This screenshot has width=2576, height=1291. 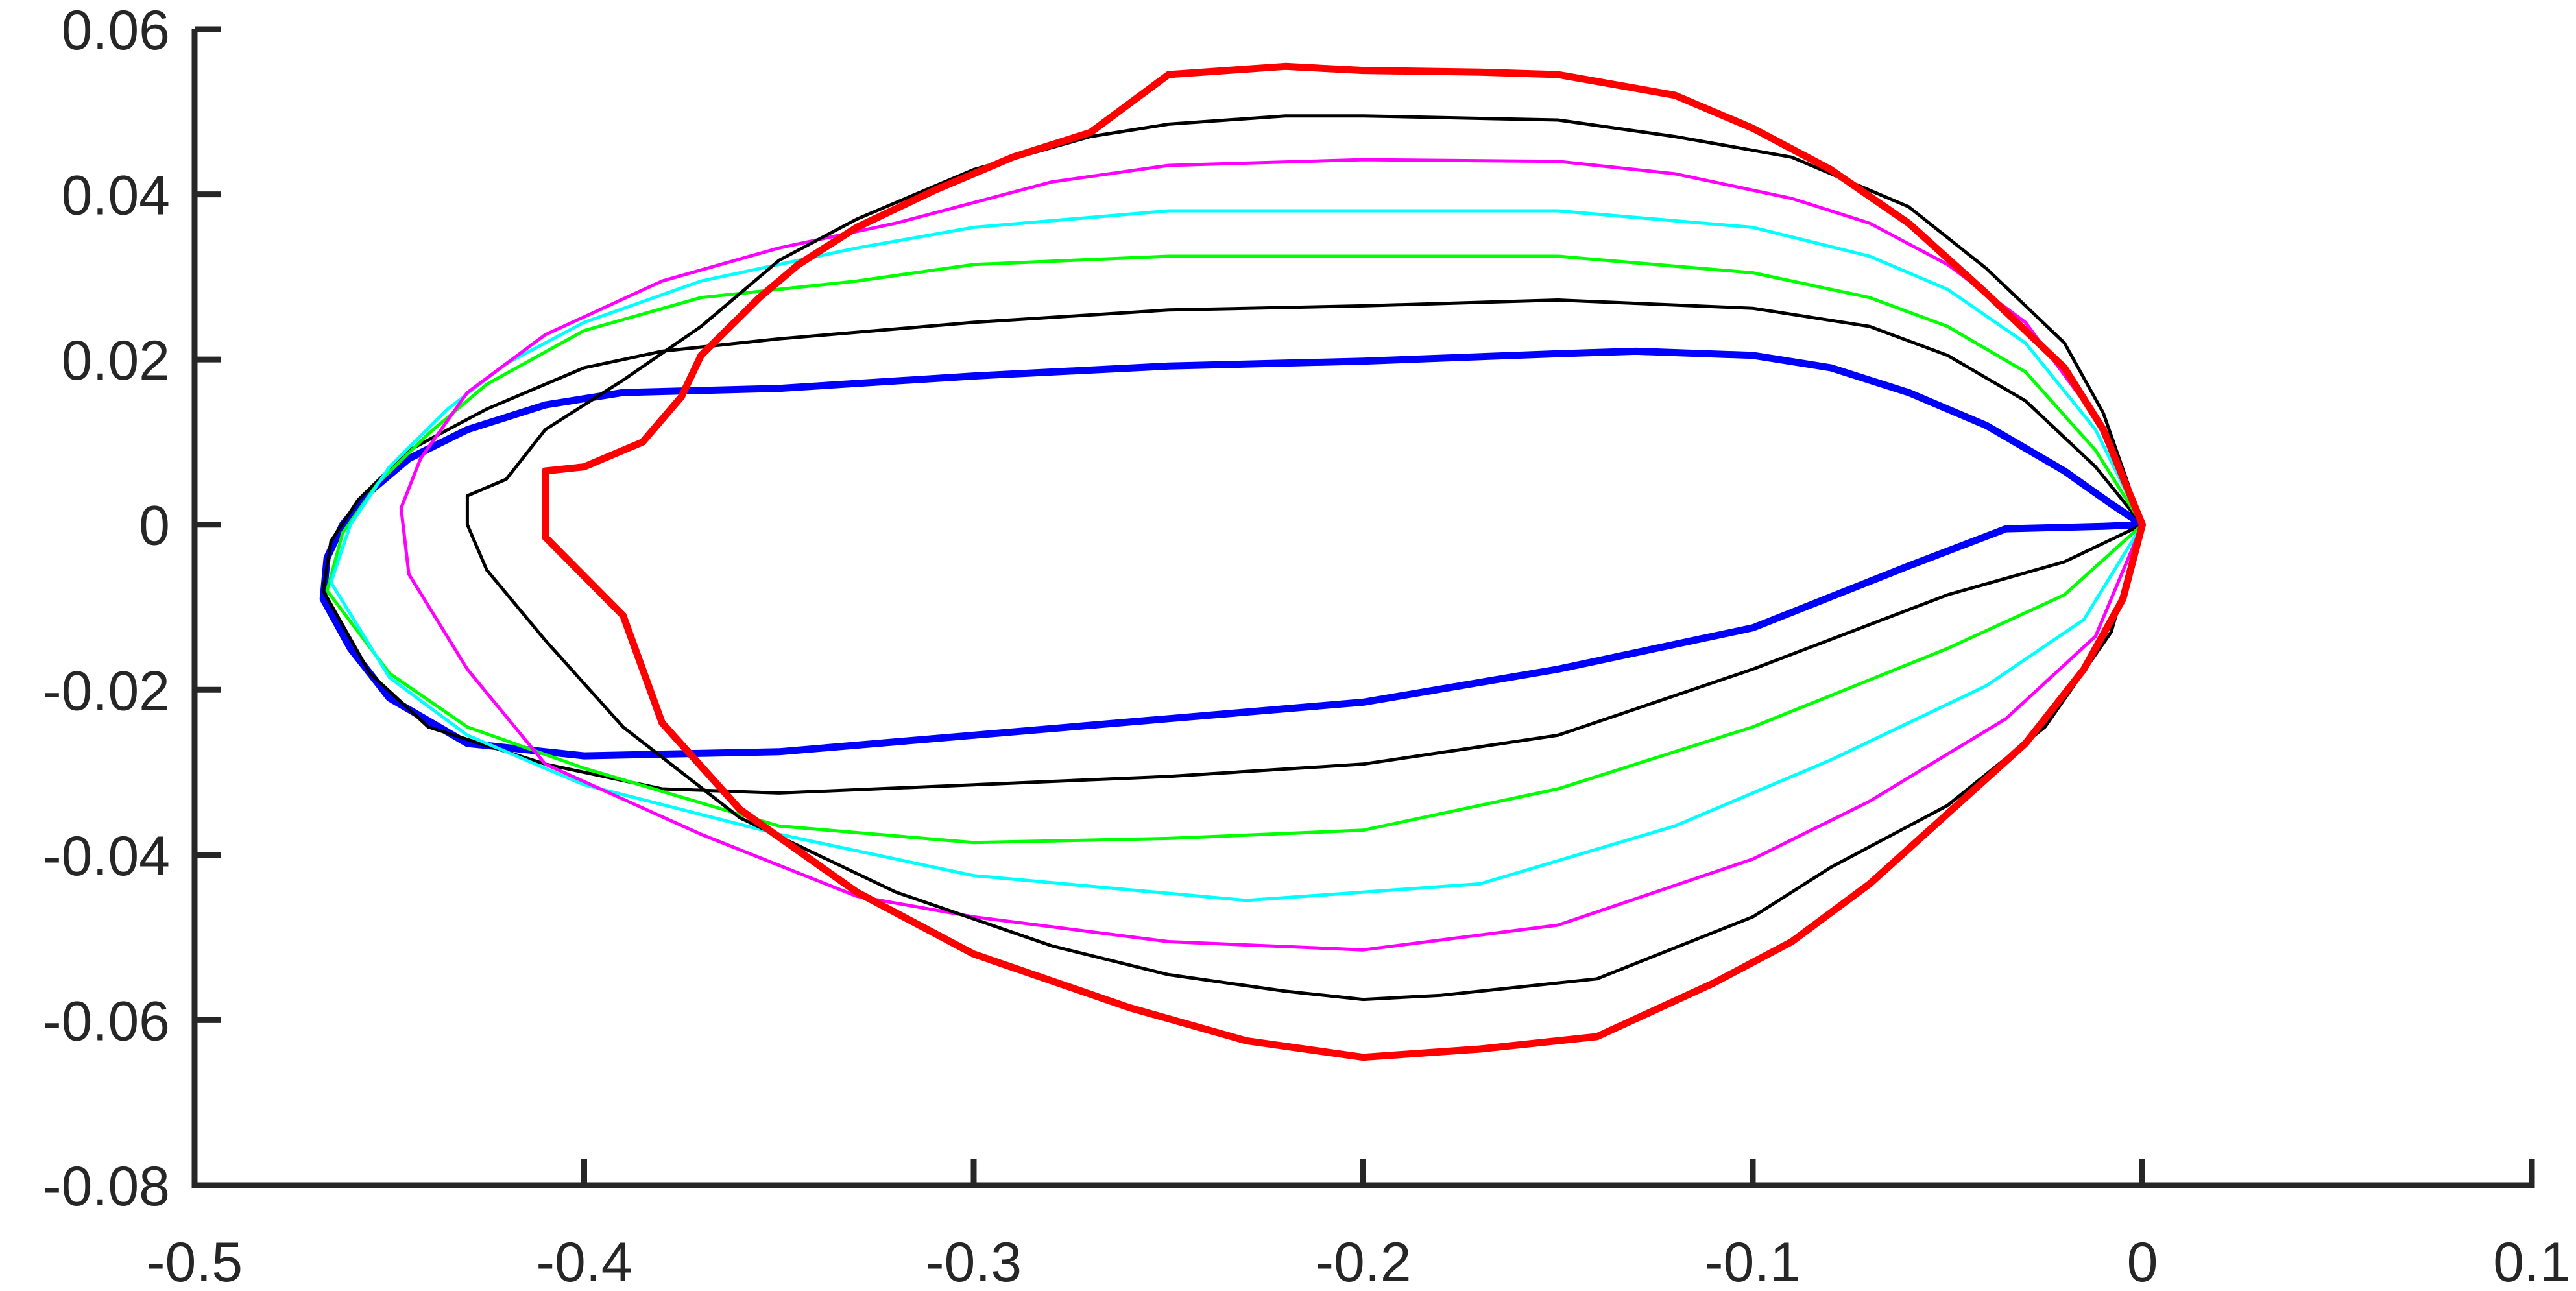 What do you see at coordinates (974, 1261) in the screenshot?
I see `x-tick-label: -0.3` at bounding box center [974, 1261].